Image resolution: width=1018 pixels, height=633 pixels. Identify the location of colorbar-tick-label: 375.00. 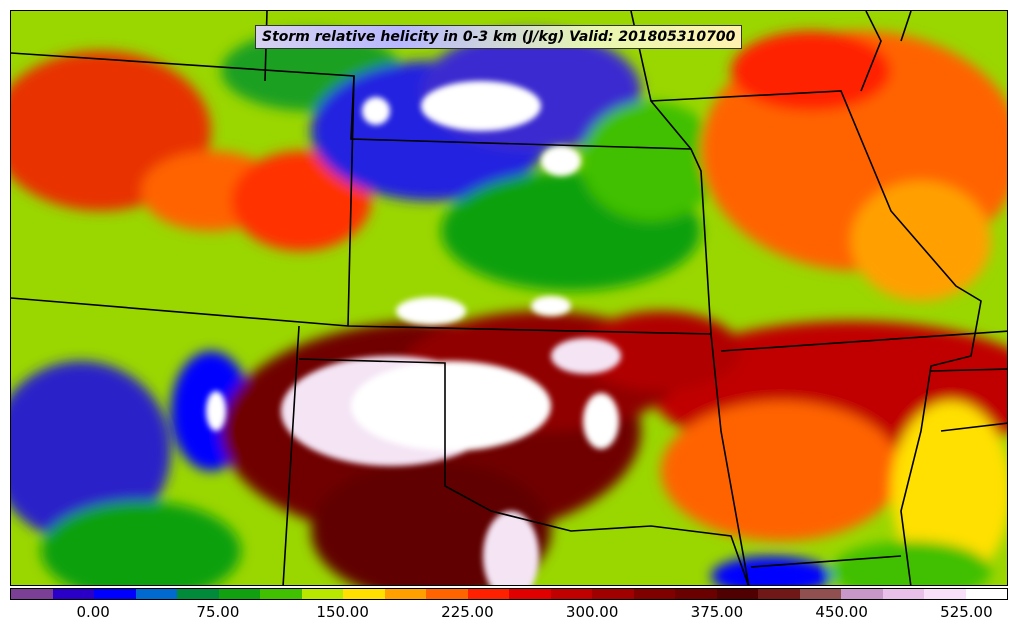
(717, 612).